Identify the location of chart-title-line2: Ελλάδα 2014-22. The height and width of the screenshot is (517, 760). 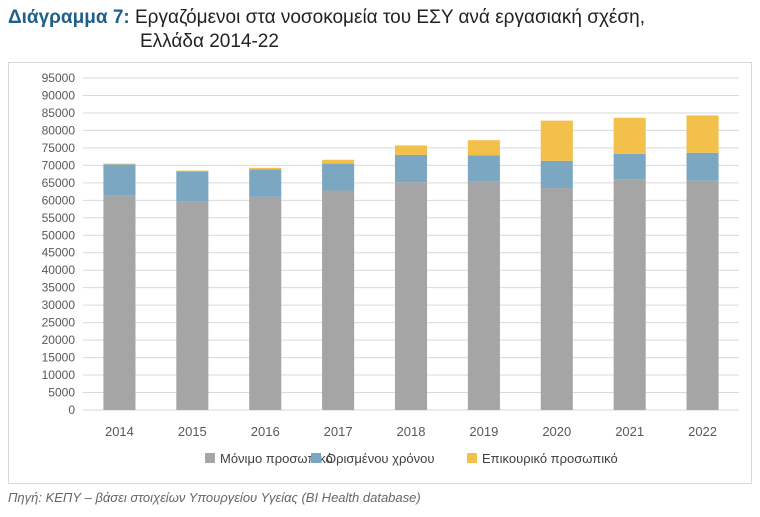
(209, 41).